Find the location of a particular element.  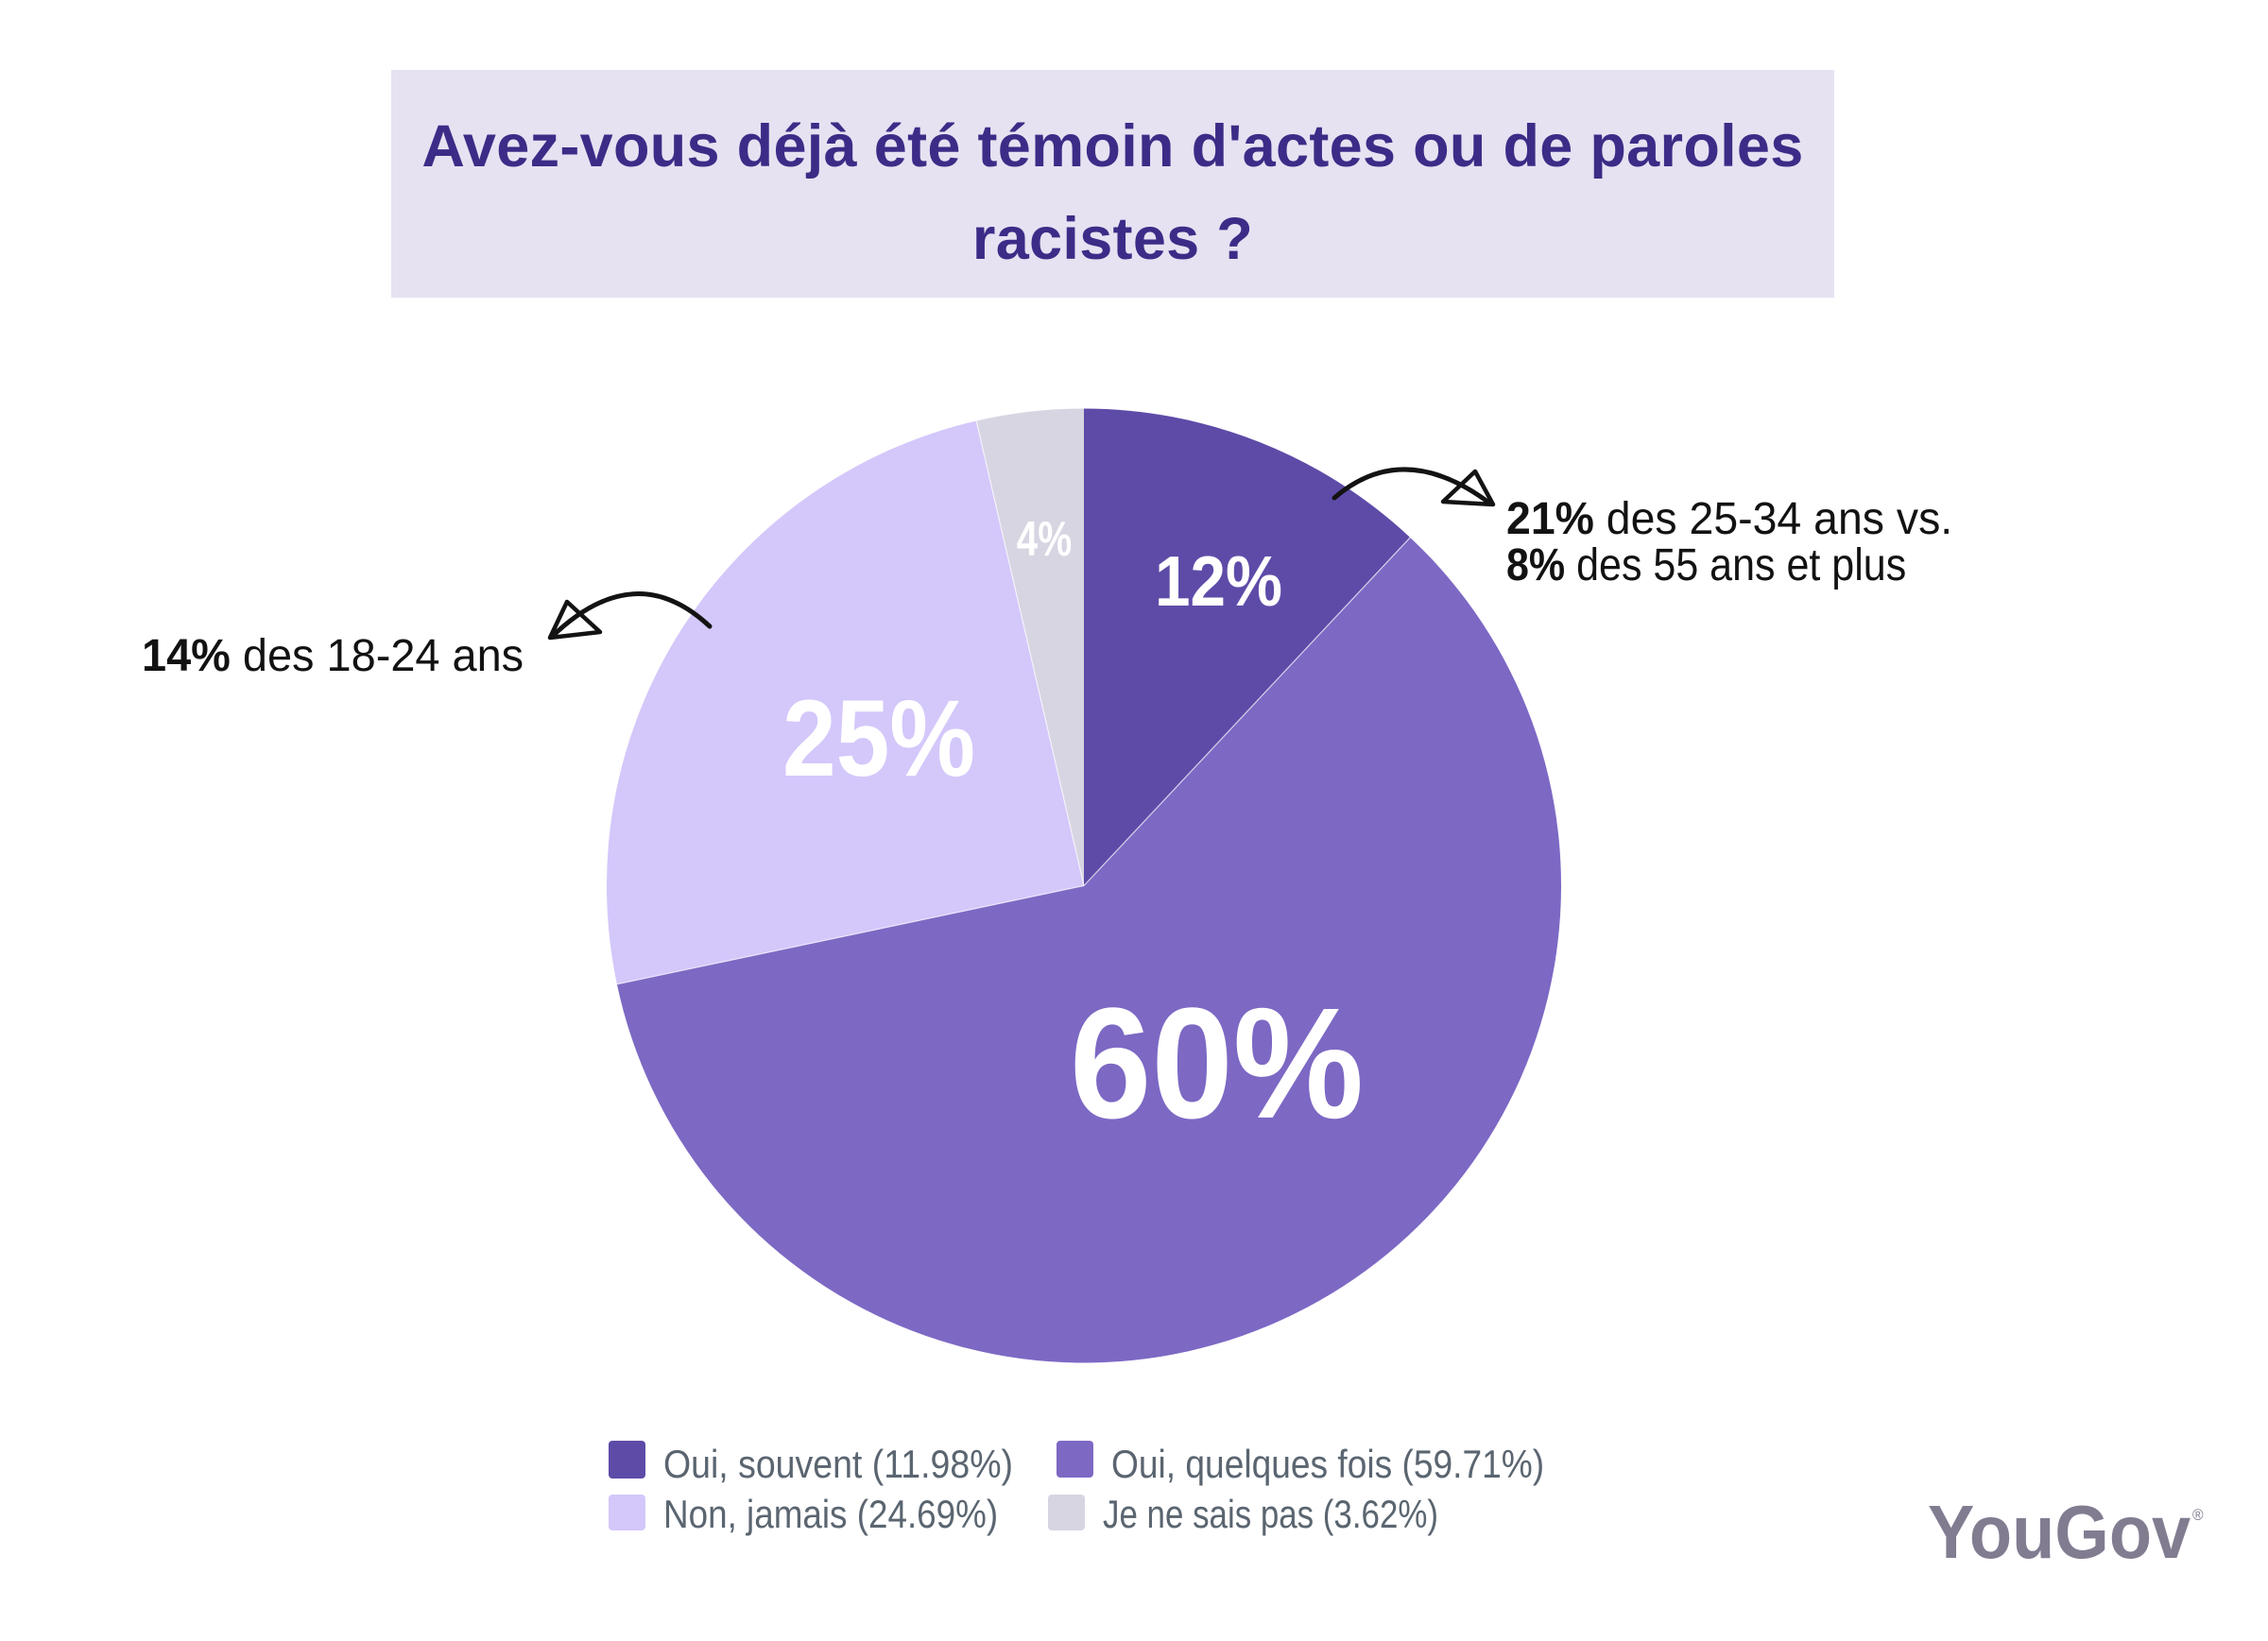

svg-text: 4% is located at coordinates (1045, 539).